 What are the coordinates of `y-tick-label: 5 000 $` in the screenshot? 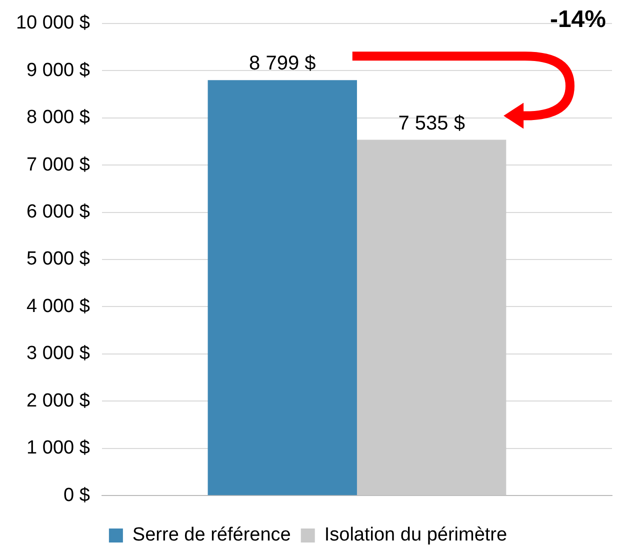 It's located at (58, 259).